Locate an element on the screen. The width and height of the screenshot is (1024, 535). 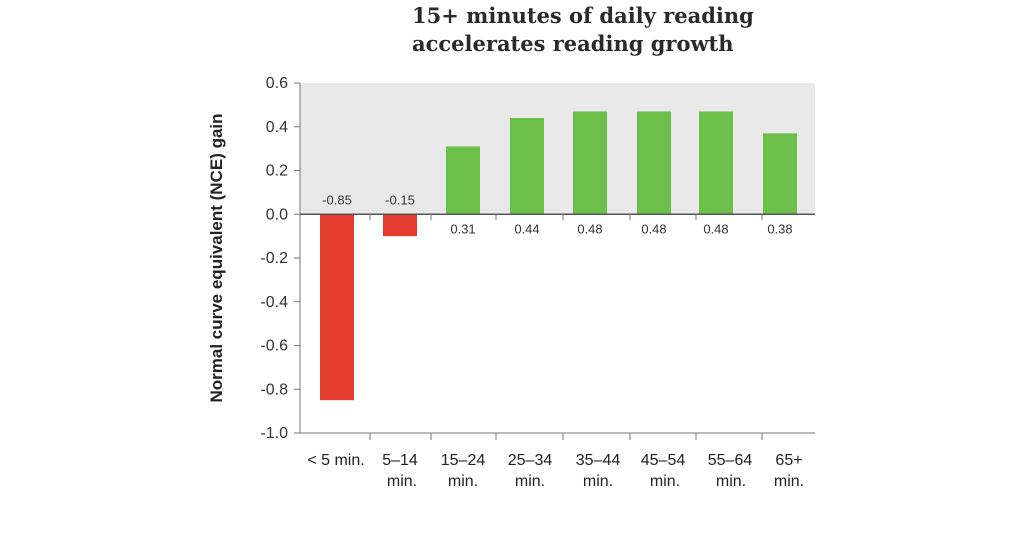
y-tick-label: -0.8 is located at coordinates (274, 389).